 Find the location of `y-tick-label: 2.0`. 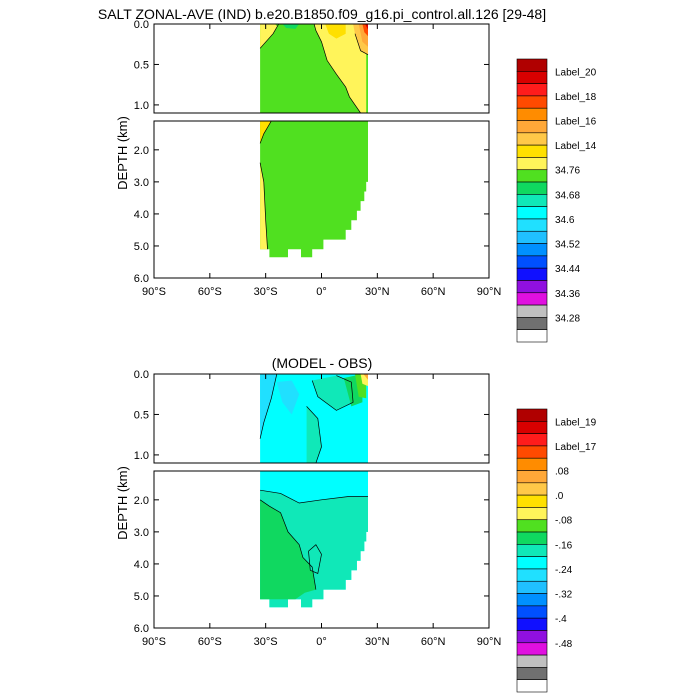

y-tick-label: 2.0 is located at coordinates (141, 151).